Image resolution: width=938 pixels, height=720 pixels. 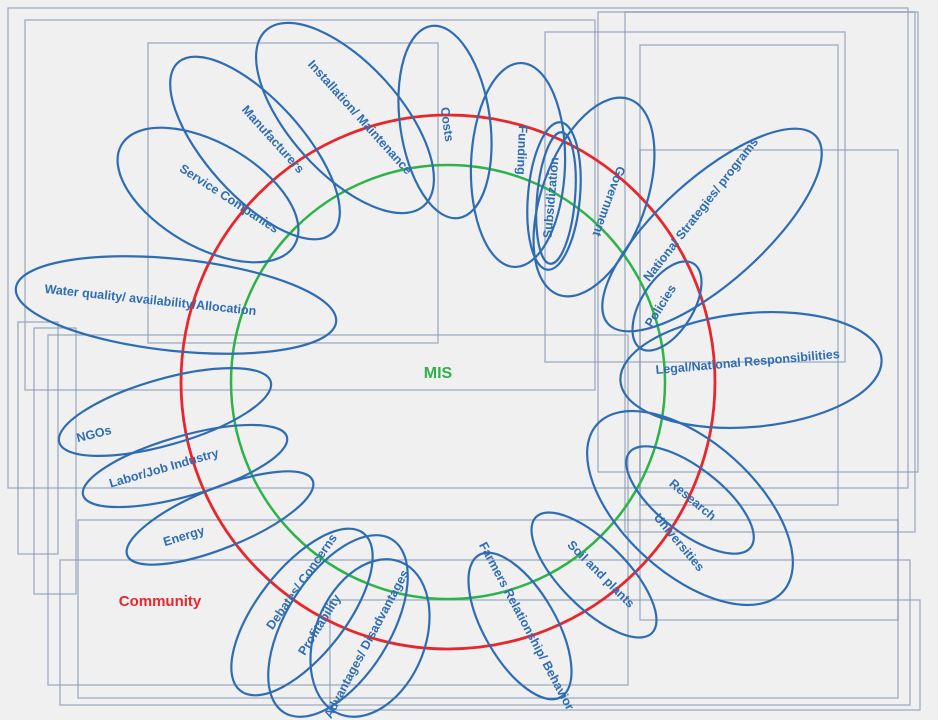 I want to click on community-label: Community, so click(x=160, y=601).